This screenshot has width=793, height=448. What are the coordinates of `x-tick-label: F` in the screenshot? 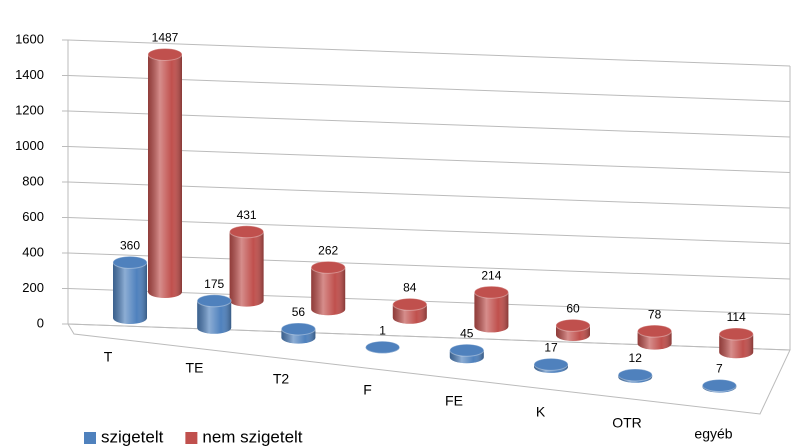 It's located at (367, 390).